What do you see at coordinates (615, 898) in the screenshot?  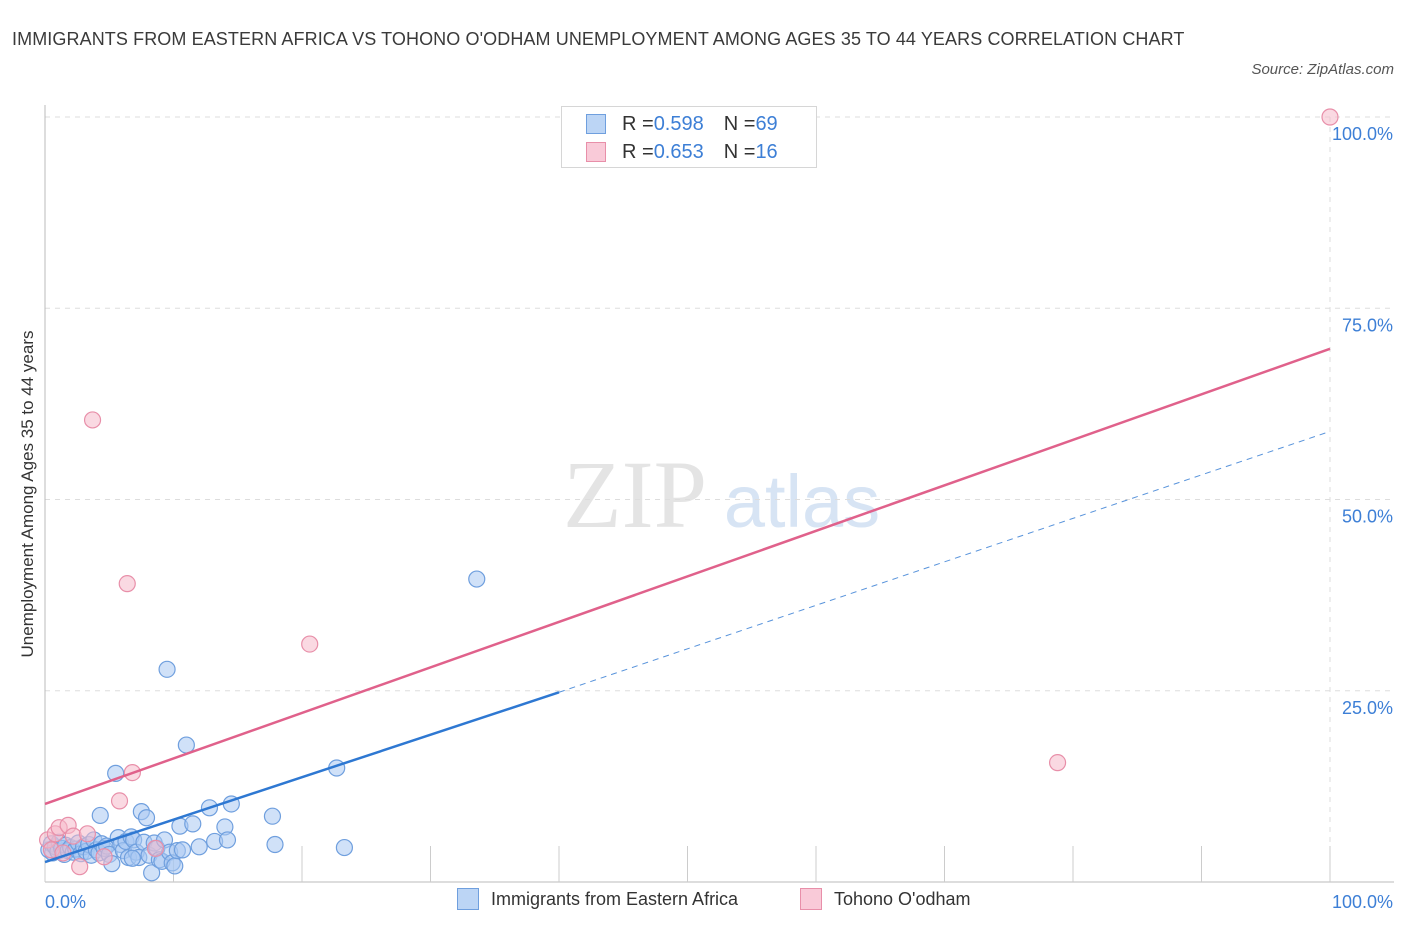 I see `legend-label: Immigrants from Eastern Africa` at bounding box center [615, 898].